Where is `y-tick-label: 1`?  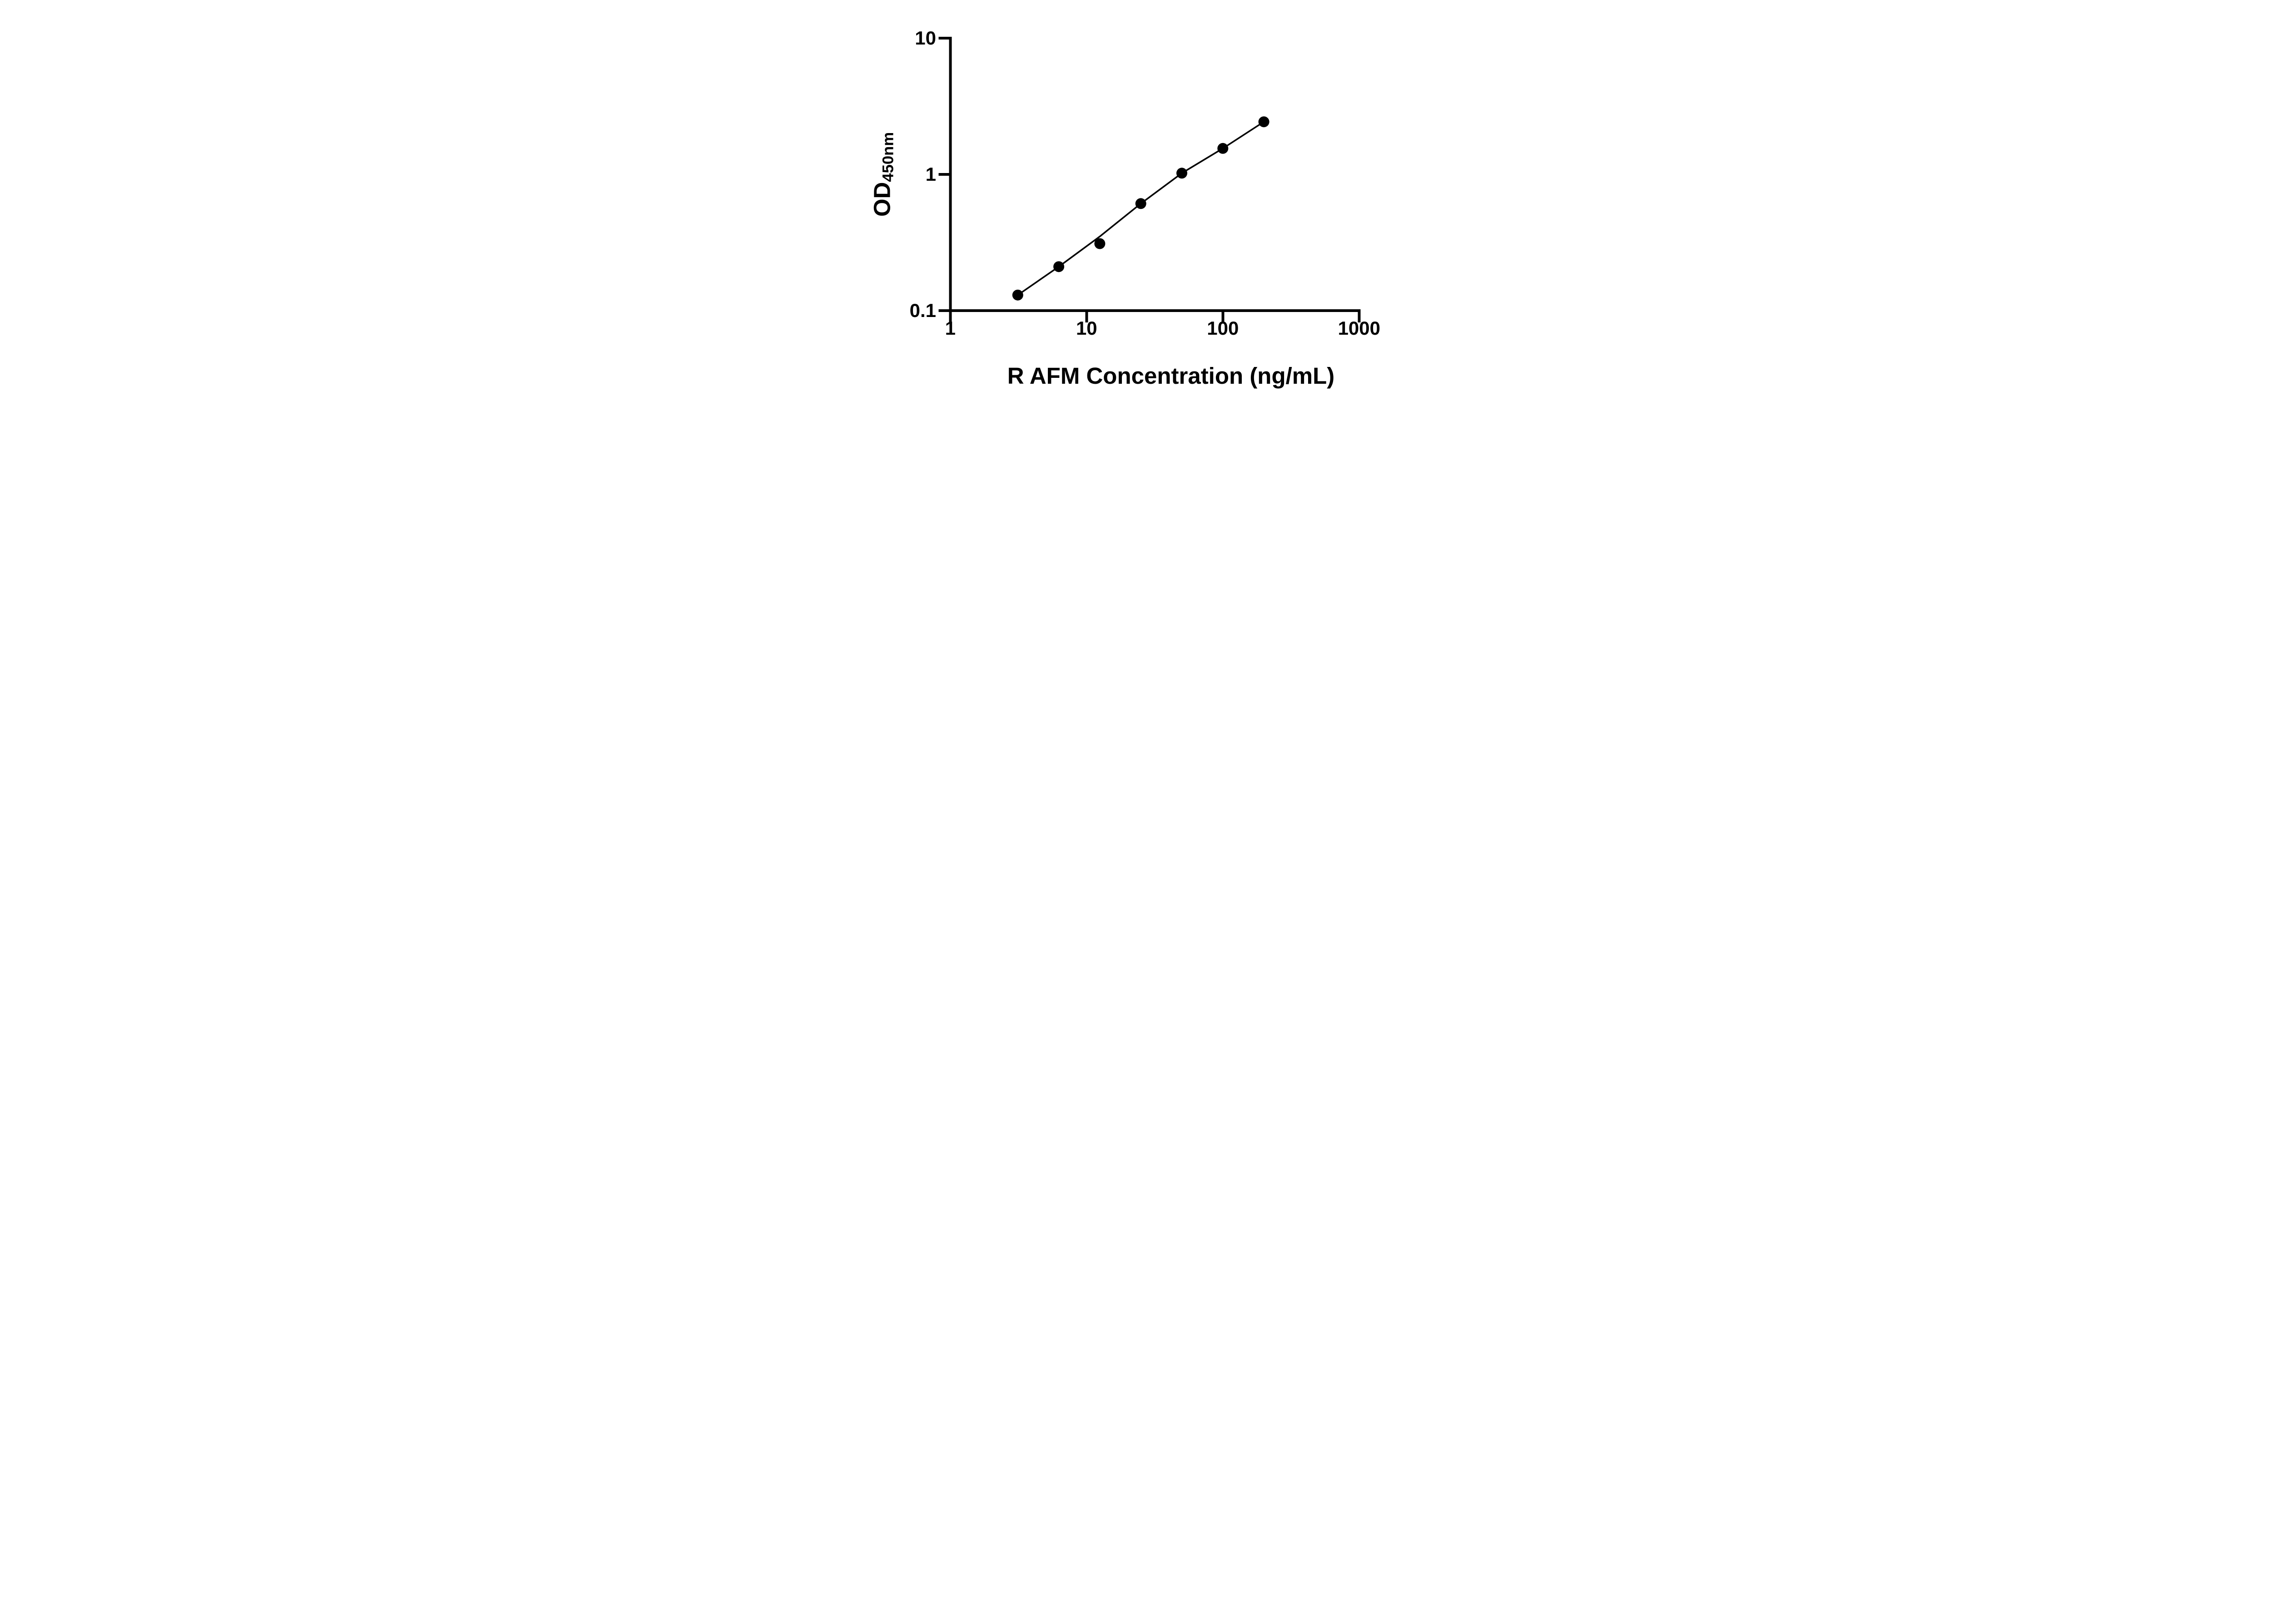
y-tick-label: 1 is located at coordinates (930, 174).